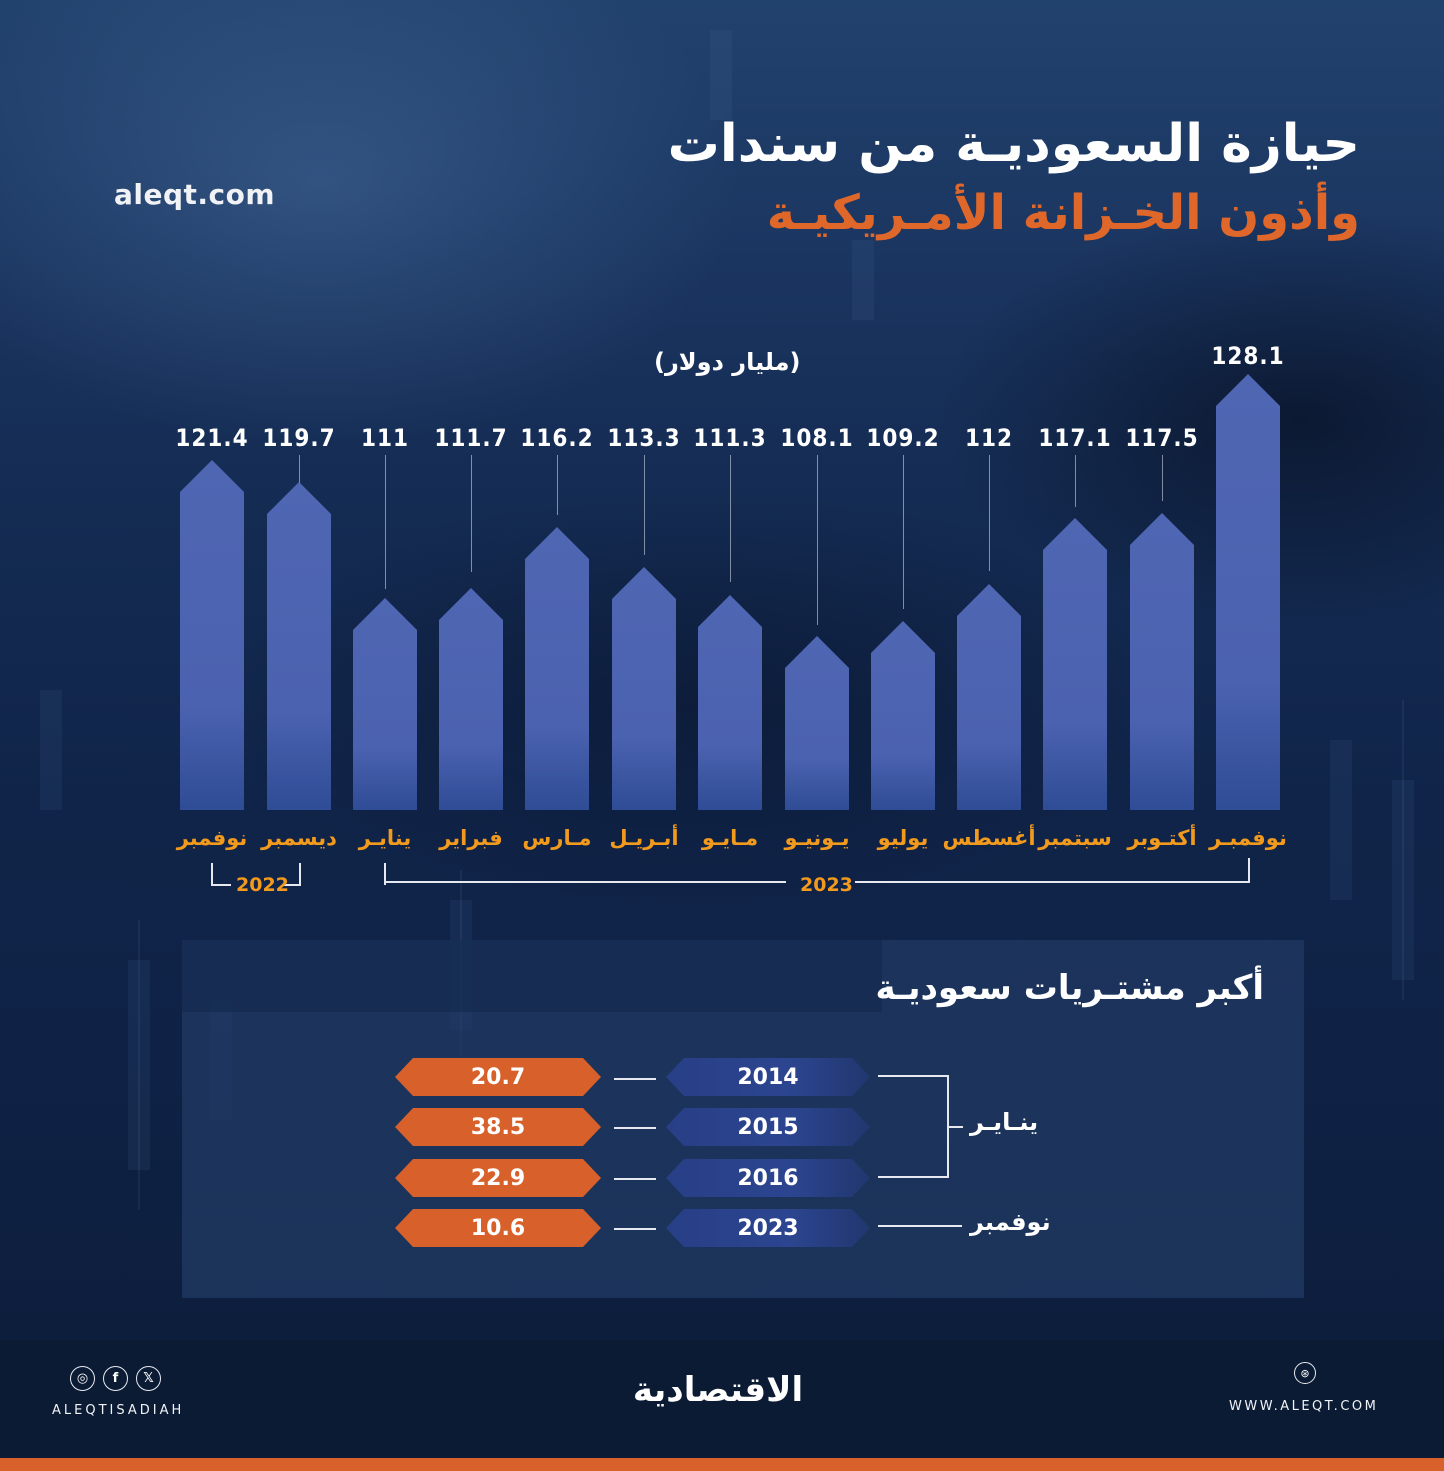 The image size is (1444, 1471). I want to click on bar-value: 119.7, so click(299, 438).